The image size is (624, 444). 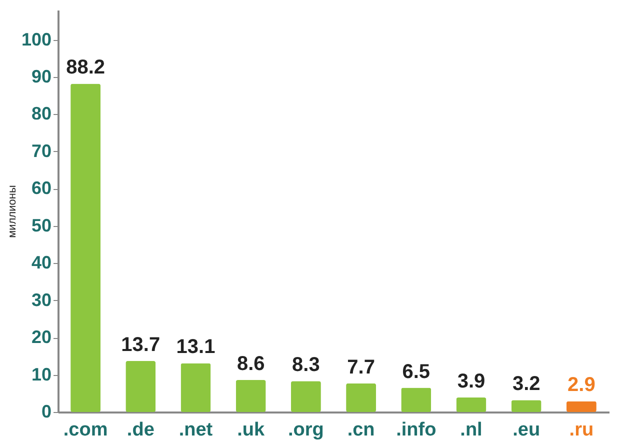 I want to click on x-tick-label: .eu, so click(x=526, y=430).